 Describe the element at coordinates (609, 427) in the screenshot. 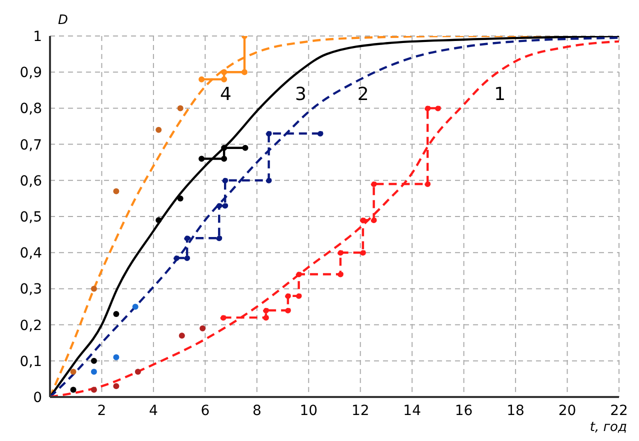

I see `x-axis-title: t, год` at that location.